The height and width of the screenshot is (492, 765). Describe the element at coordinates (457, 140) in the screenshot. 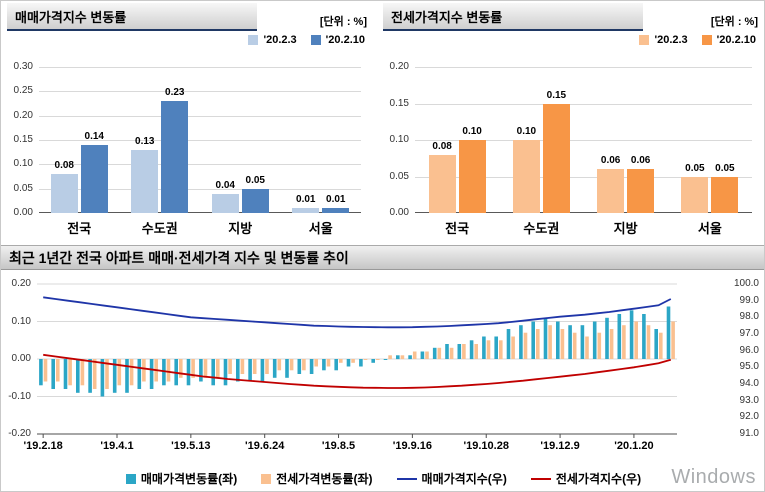

I see `bar-group: 0.08 0.10` at that location.